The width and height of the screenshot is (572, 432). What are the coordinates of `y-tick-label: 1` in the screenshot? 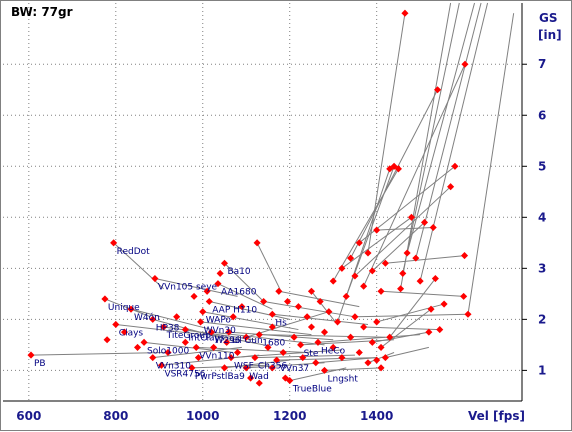 It's located at (542, 370).